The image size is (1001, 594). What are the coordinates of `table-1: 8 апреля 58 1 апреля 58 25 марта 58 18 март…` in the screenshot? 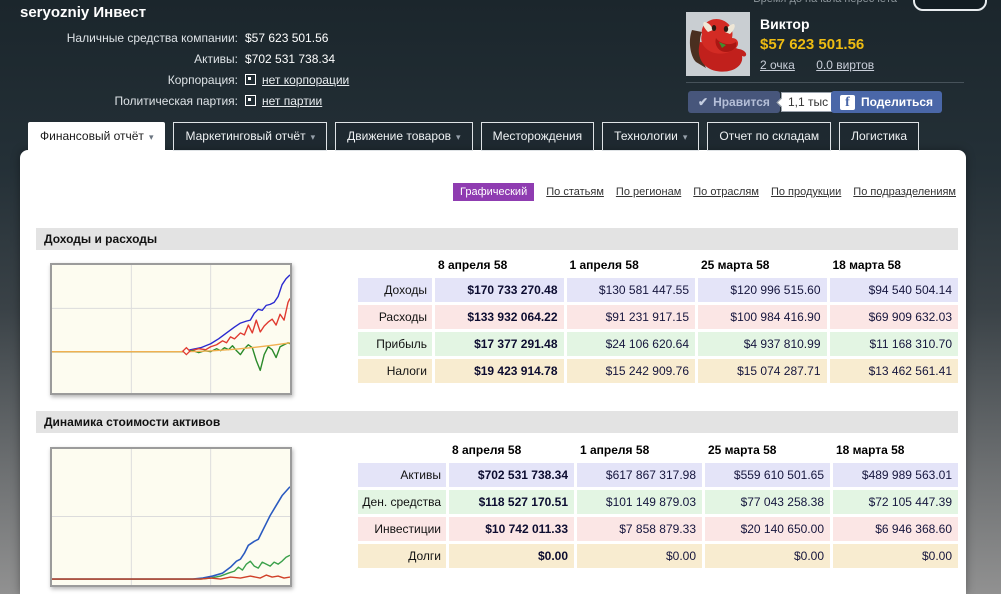 It's located at (658, 319).